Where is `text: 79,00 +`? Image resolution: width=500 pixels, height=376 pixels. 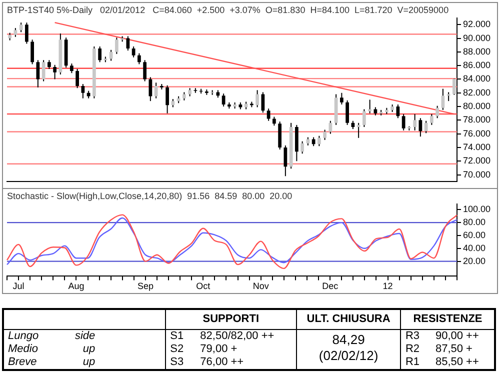
text: 79,00 + is located at coordinates (218, 349).